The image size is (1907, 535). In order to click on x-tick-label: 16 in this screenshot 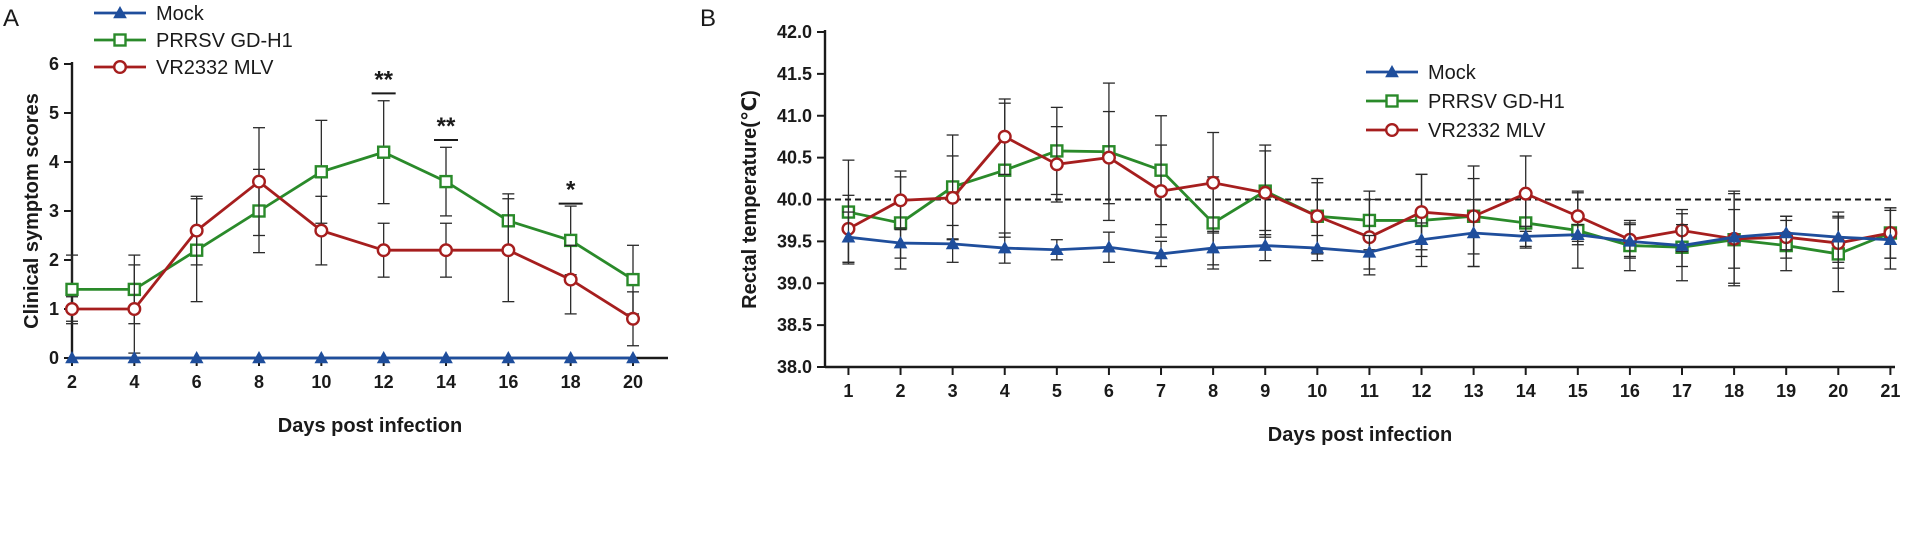, I will do `click(508, 382)`.